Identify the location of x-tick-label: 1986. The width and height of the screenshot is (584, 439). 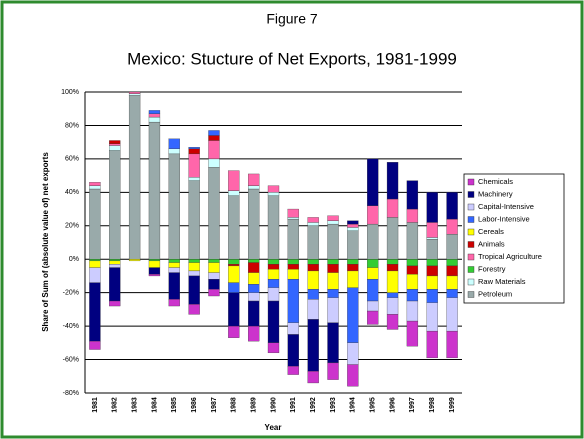
(194, 405).